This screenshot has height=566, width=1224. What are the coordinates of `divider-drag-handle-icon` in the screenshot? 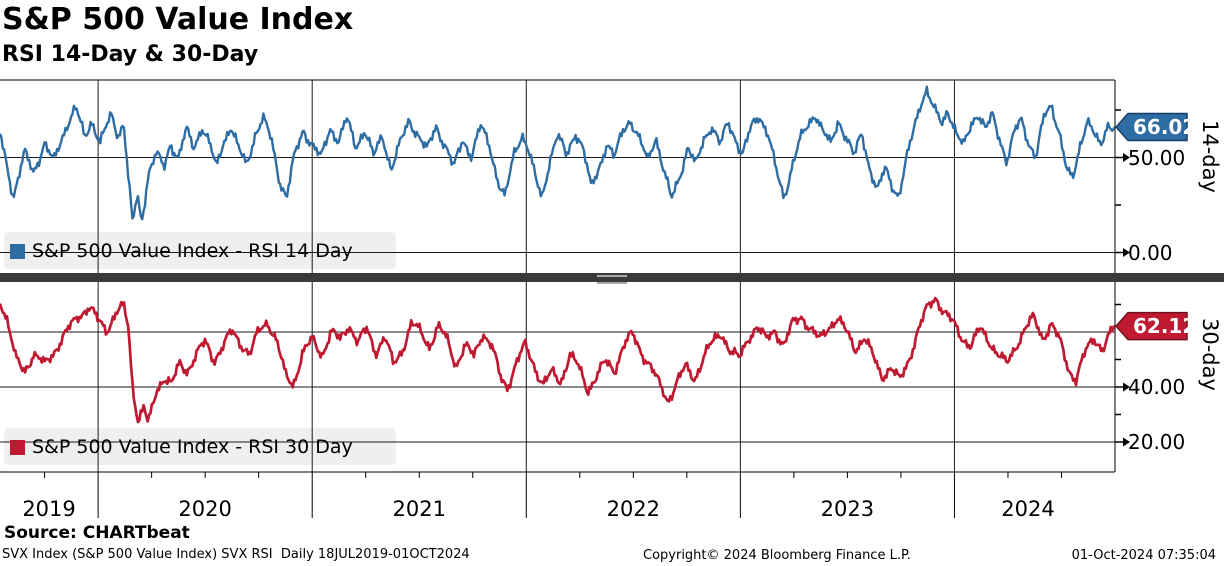 It's located at (612, 279).